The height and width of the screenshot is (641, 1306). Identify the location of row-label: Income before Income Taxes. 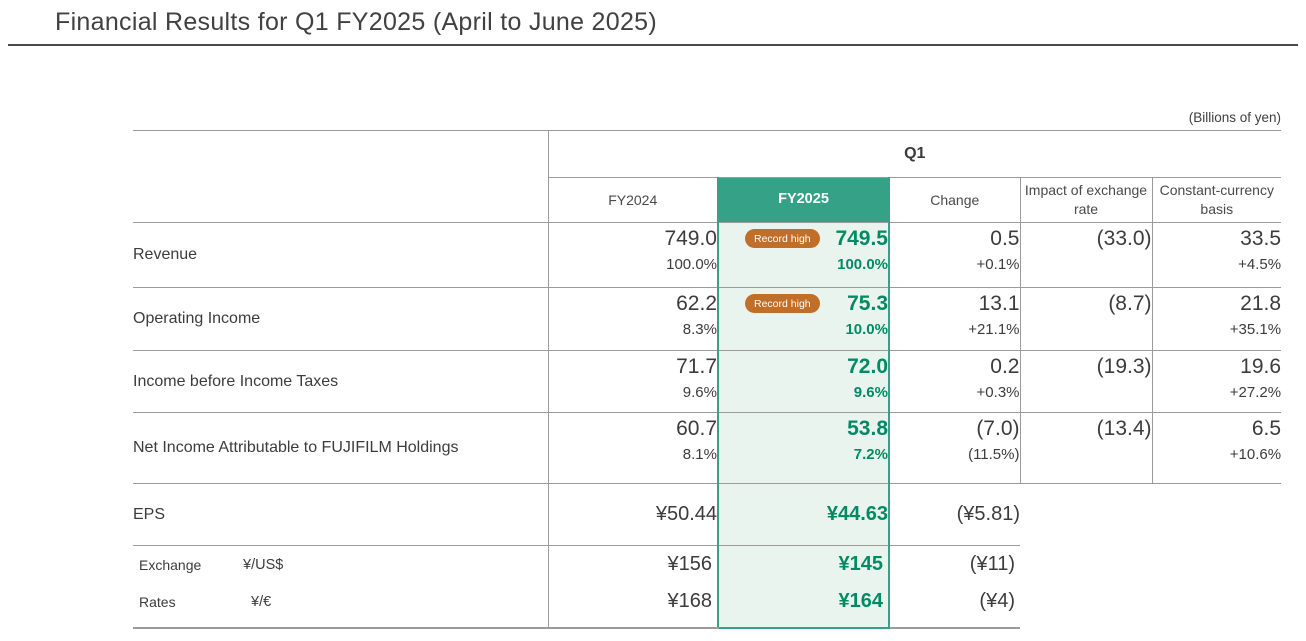
(341, 381).